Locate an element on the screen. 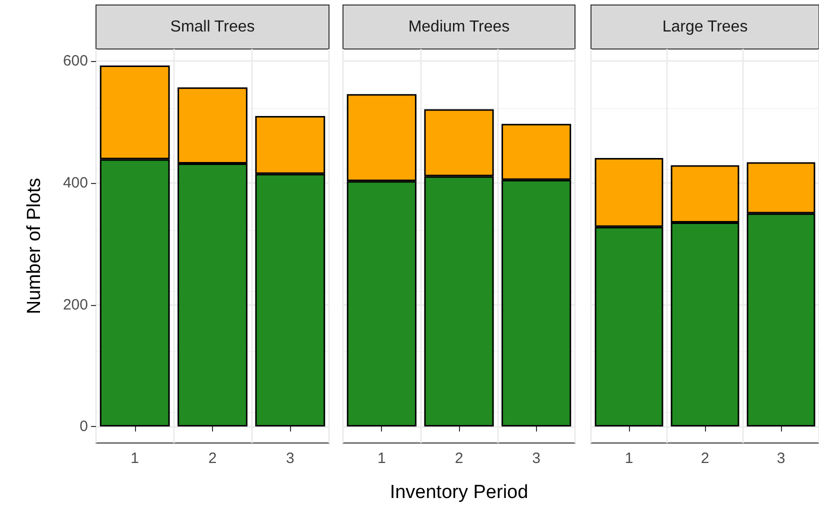 The width and height of the screenshot is (819, 518). y-tick-label: 400 is located at coordinates (75, 183).